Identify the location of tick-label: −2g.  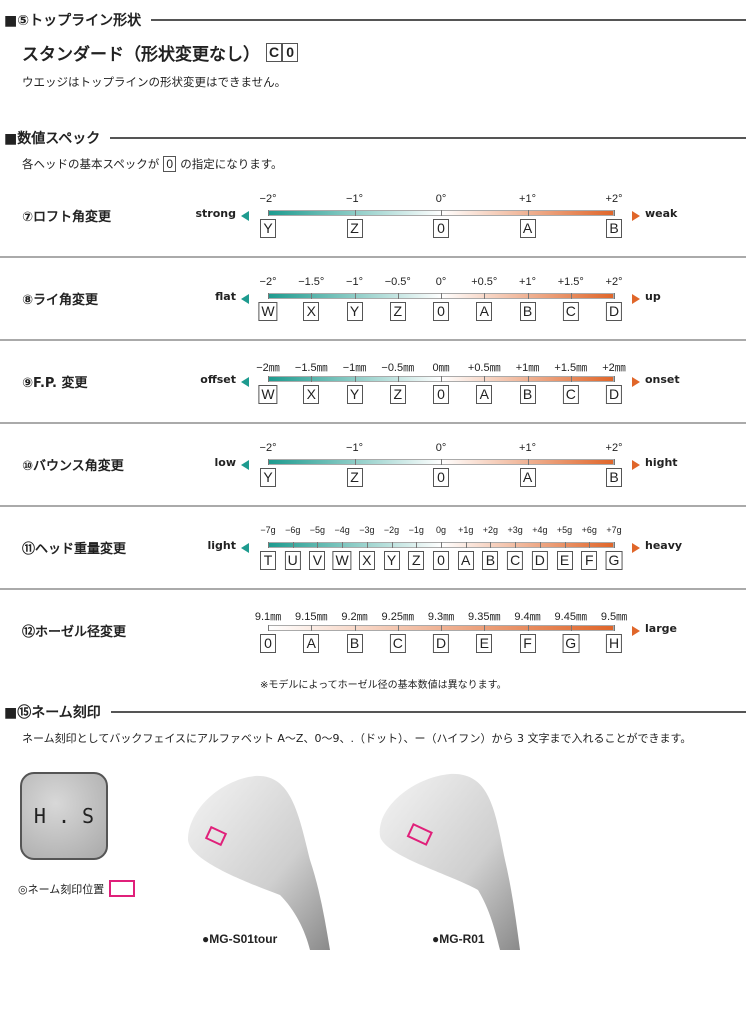
(391, 530).